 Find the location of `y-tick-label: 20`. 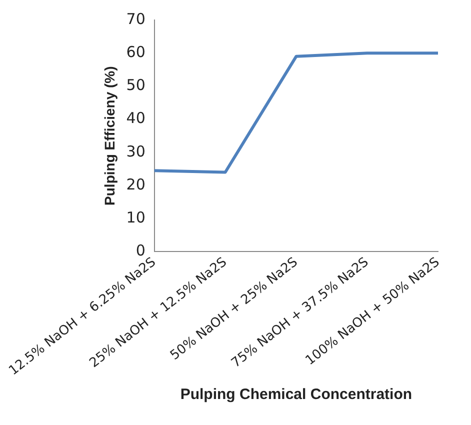

y-tick-label: 20 is located at coordinates (136, 184).